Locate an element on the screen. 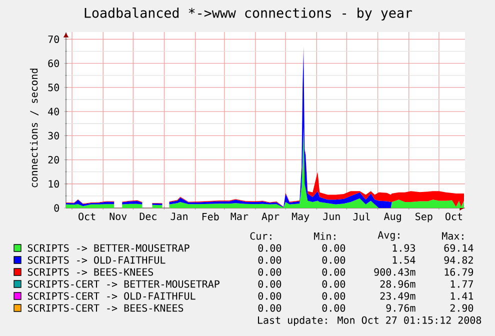 The height and width of the screenshot is (336, 495). x-tick-label: Aug is located at coordinates (392, 217).